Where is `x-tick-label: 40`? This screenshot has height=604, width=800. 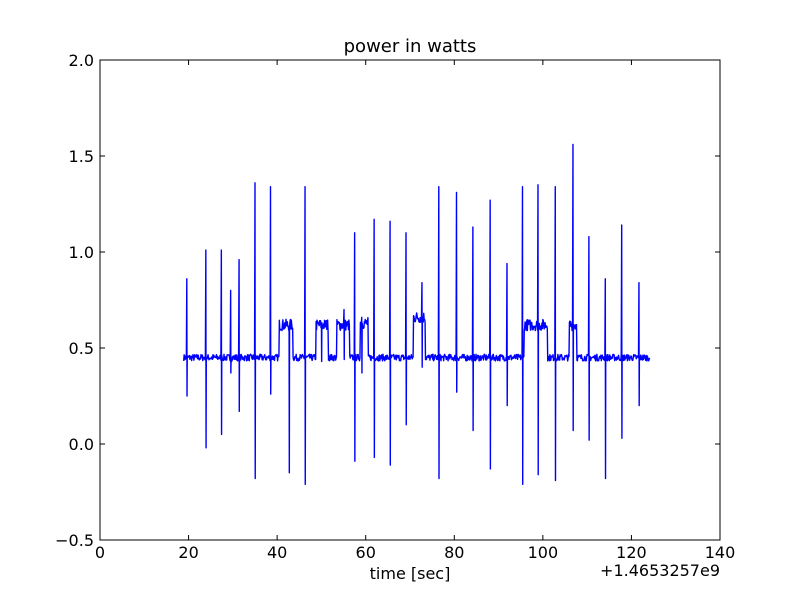
x-tick-label: 40 is located at coordinates (277, 552).